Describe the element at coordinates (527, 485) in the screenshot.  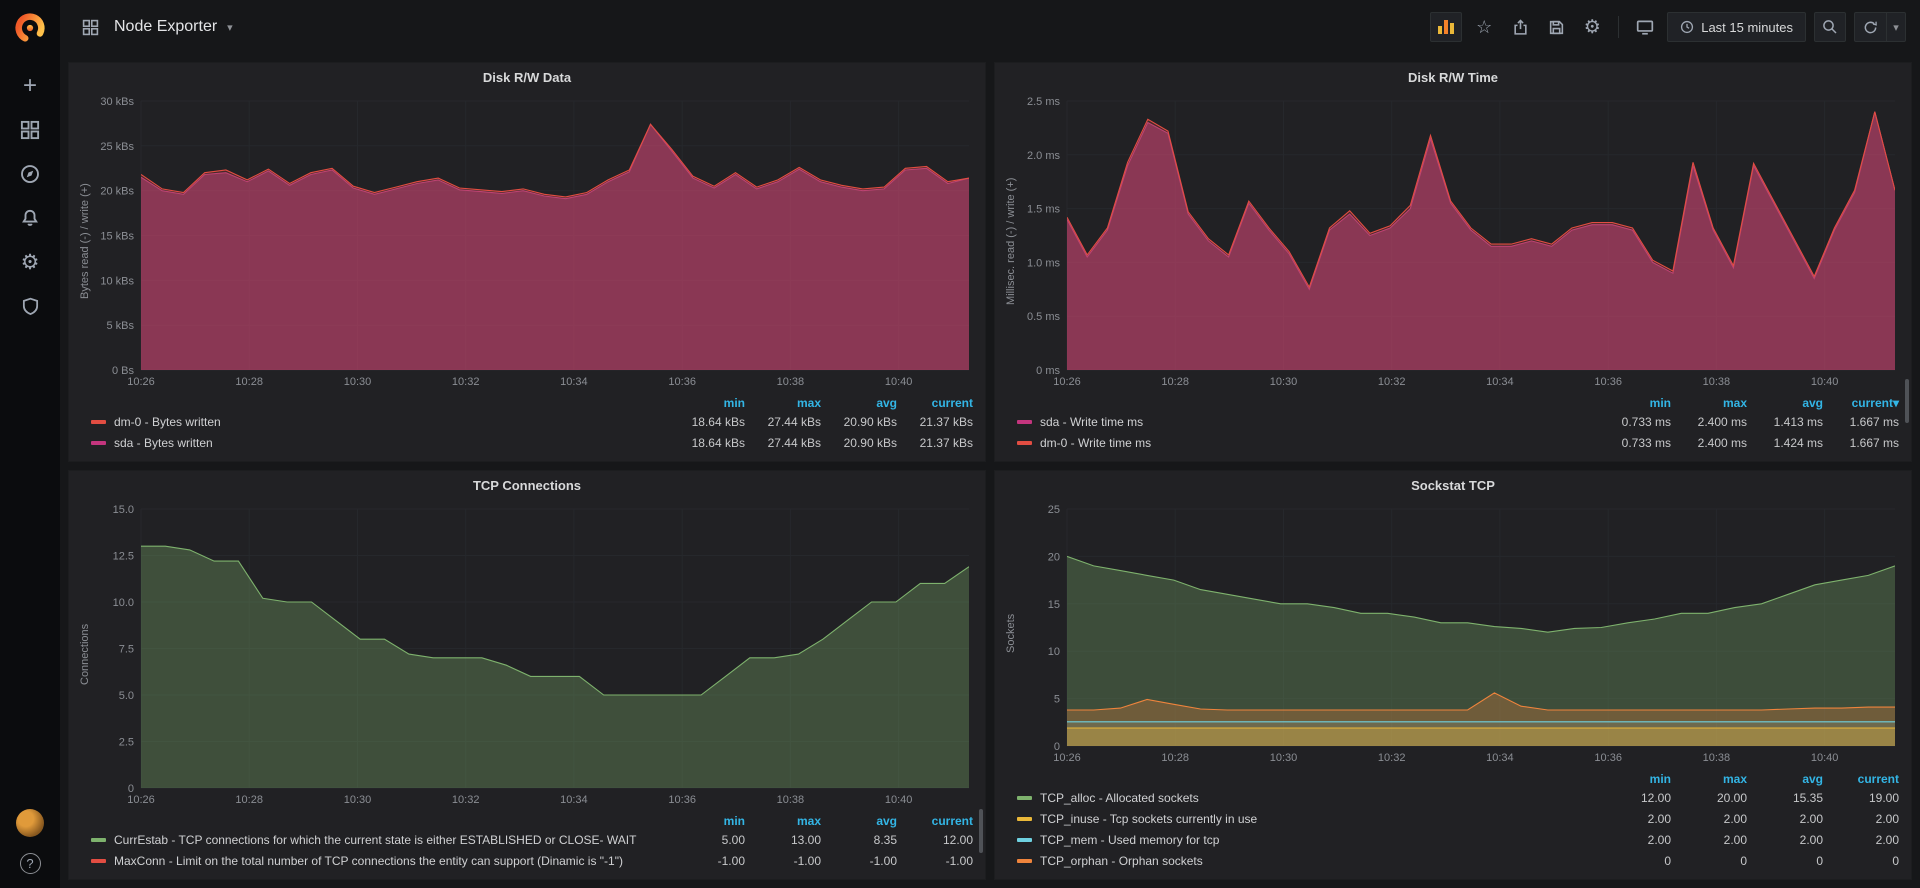
I see `panel-title: TCP Connections` at that location.